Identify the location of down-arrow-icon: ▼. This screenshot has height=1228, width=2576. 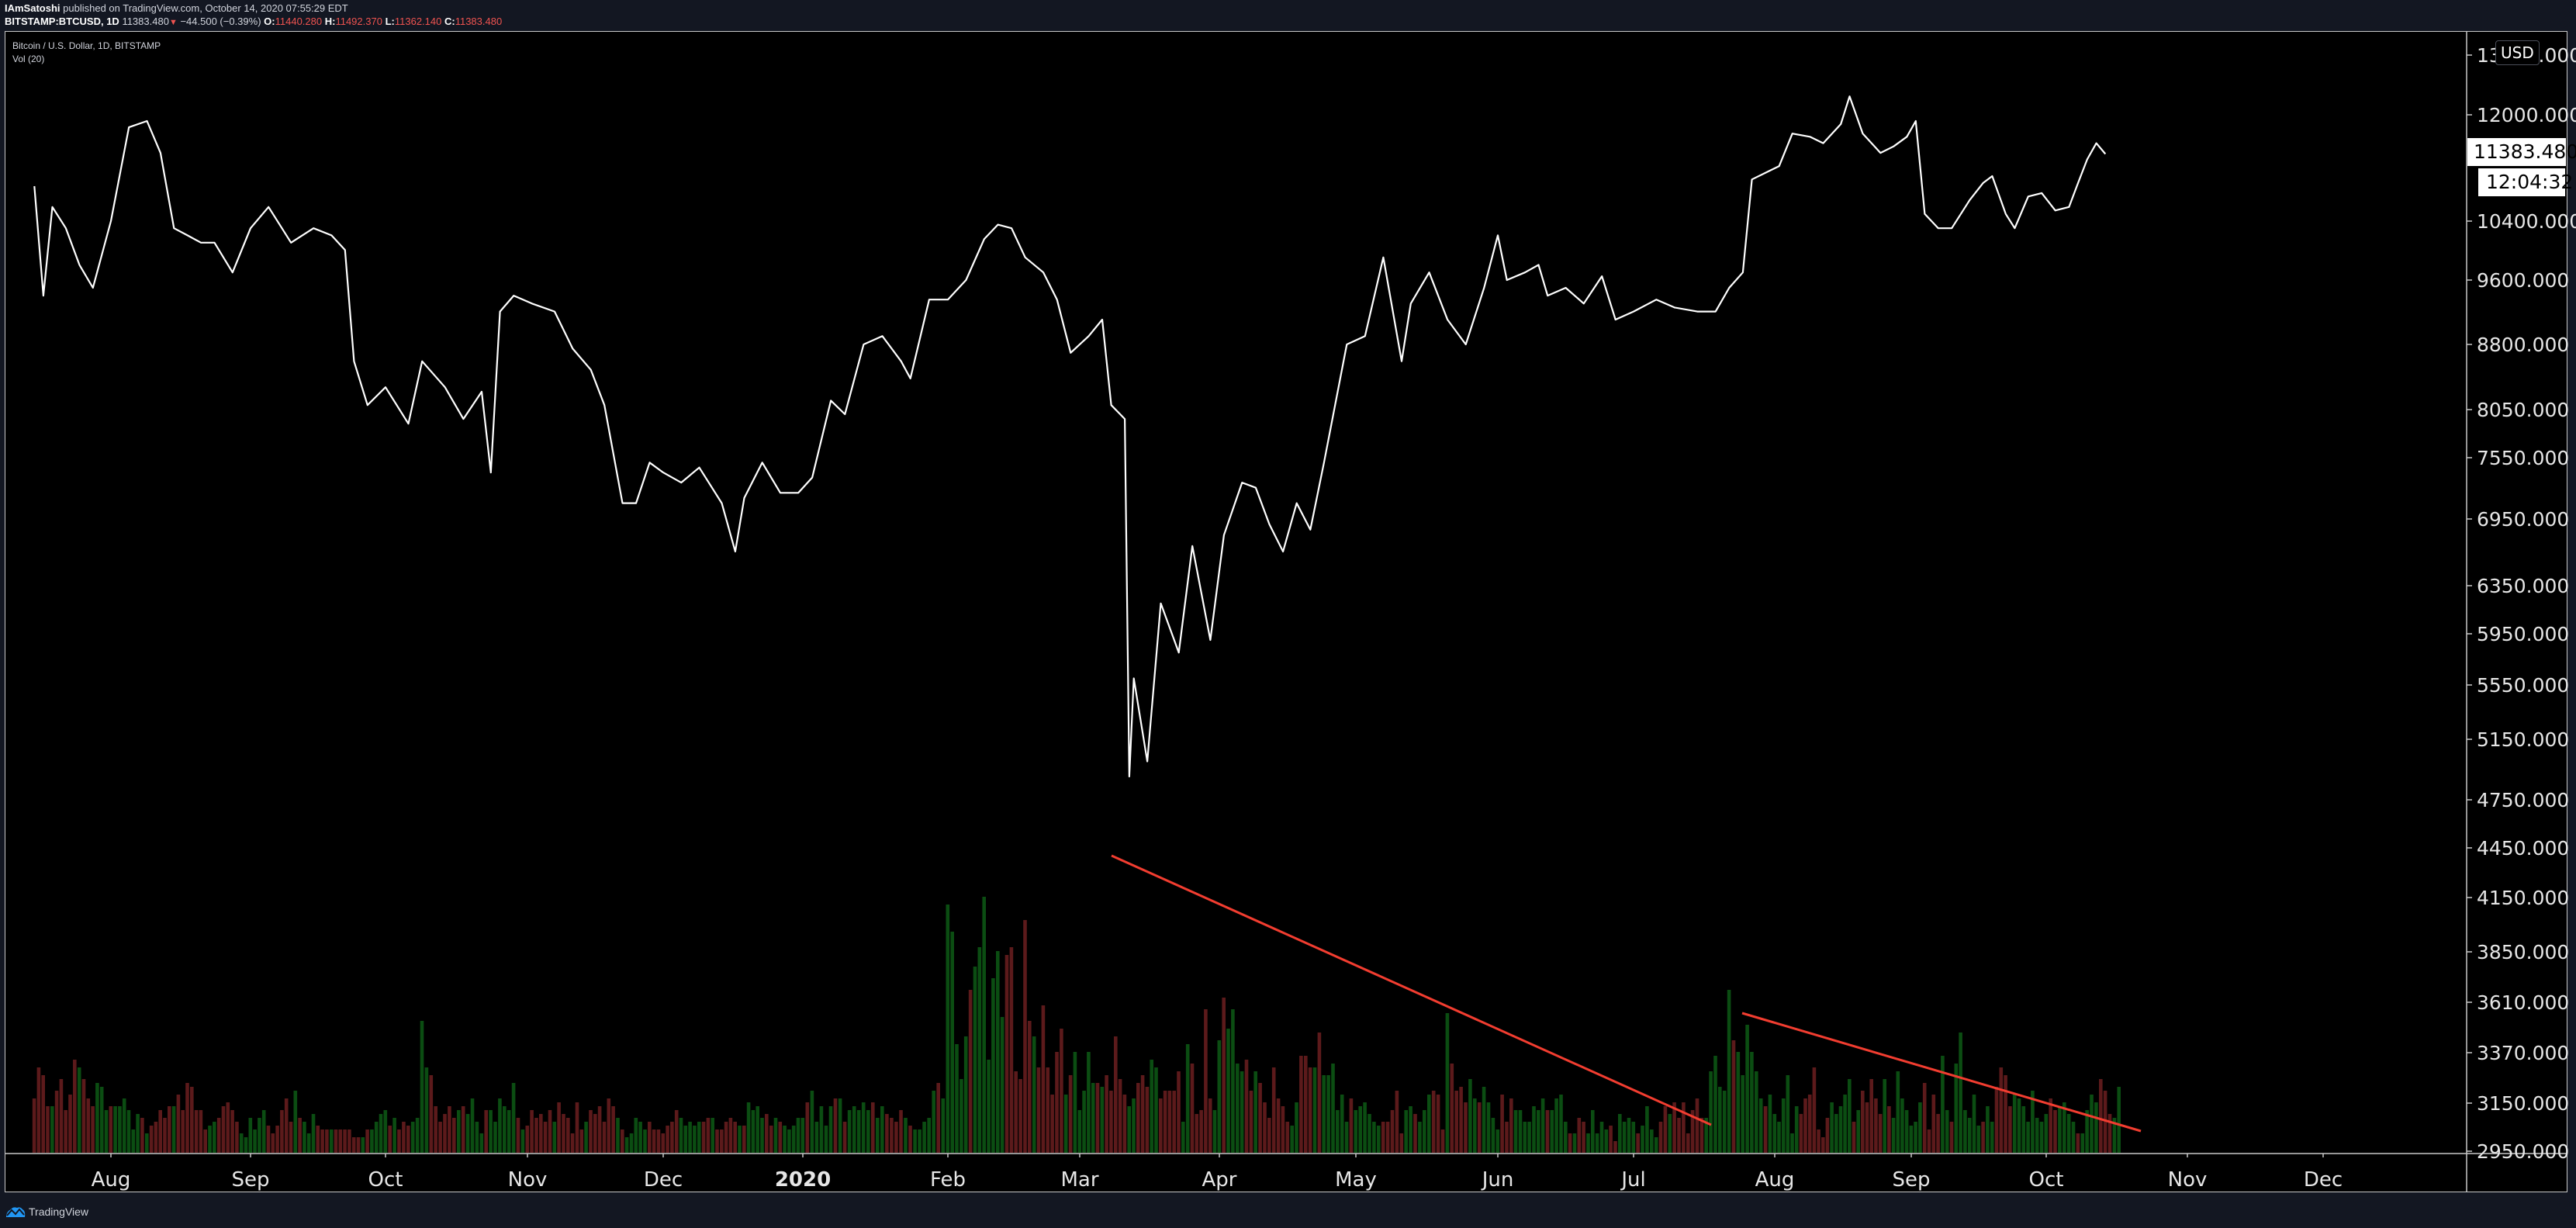
(173, 22).